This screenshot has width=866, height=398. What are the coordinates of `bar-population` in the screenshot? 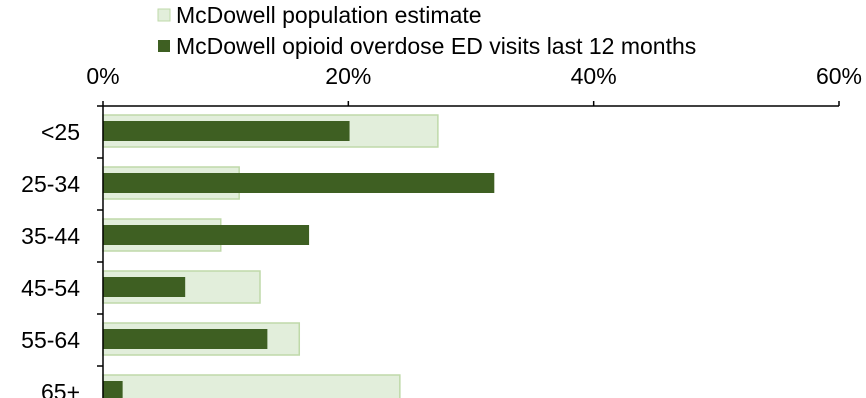 It's located at (251, 386).